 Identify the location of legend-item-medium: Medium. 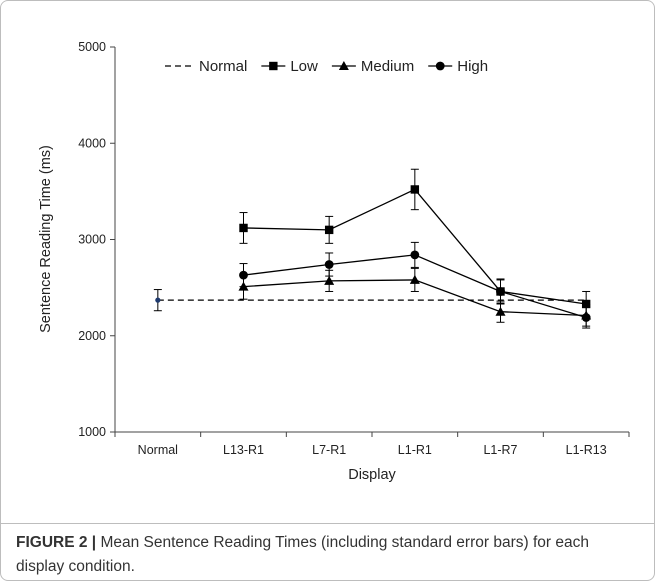
(372, 66).